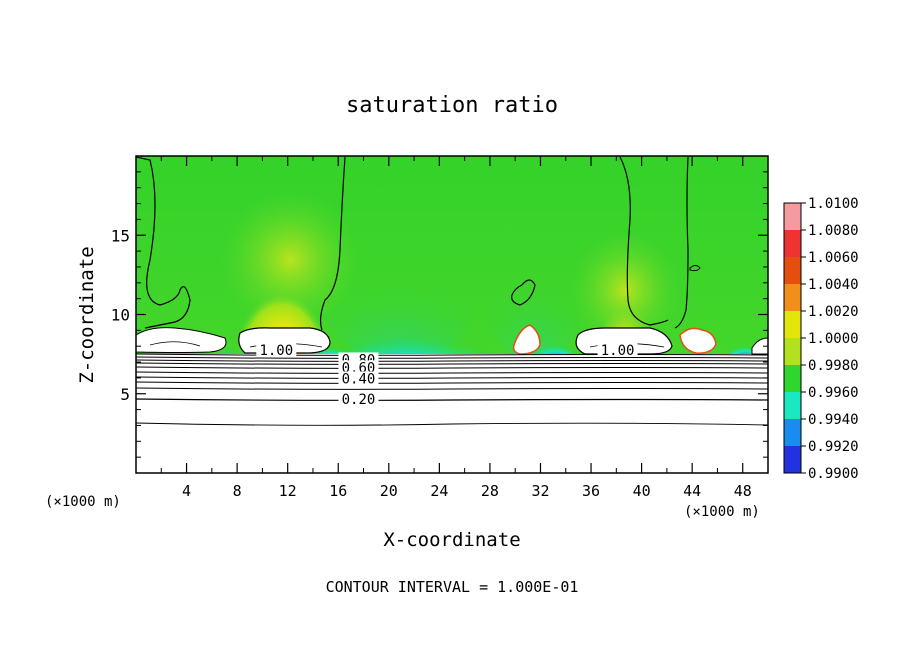 This screenshot has height=654, width=904. Describe the element at coordinates (389, 491) in the screenshot. I see `x-tick-label: 20` at that location.